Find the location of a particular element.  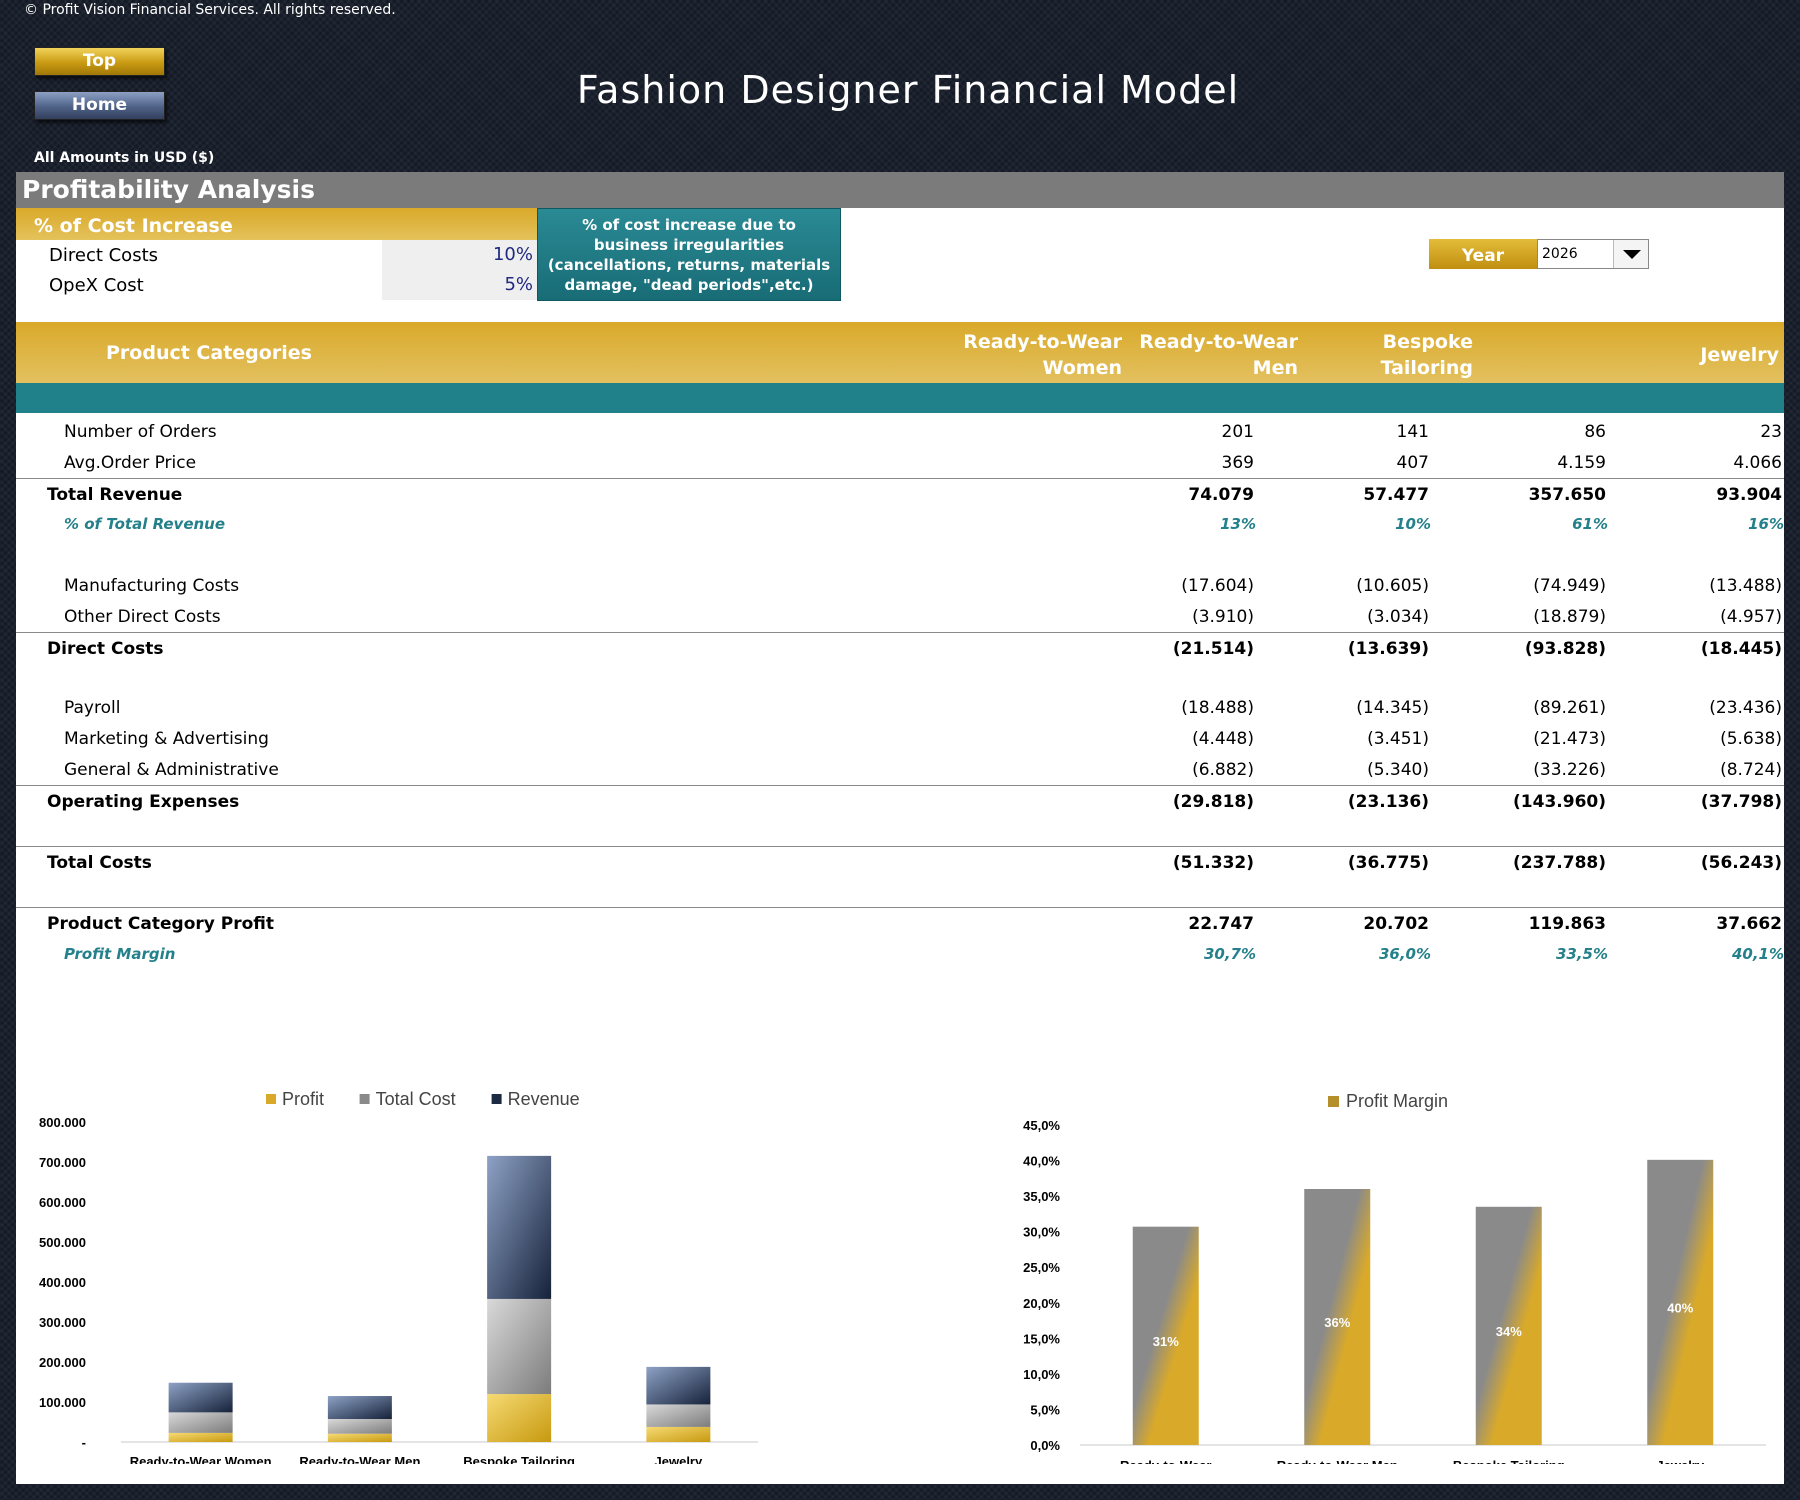

table-cell: 407 is located at coordinates (1412, 463).